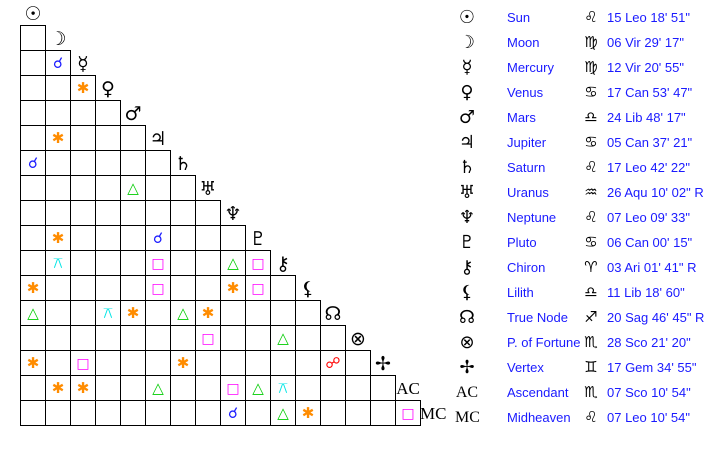  What do you see at coordinates (467, 17) in the screenshot?
I see `sun-icon: ☉` at bounding box center [467, 17].